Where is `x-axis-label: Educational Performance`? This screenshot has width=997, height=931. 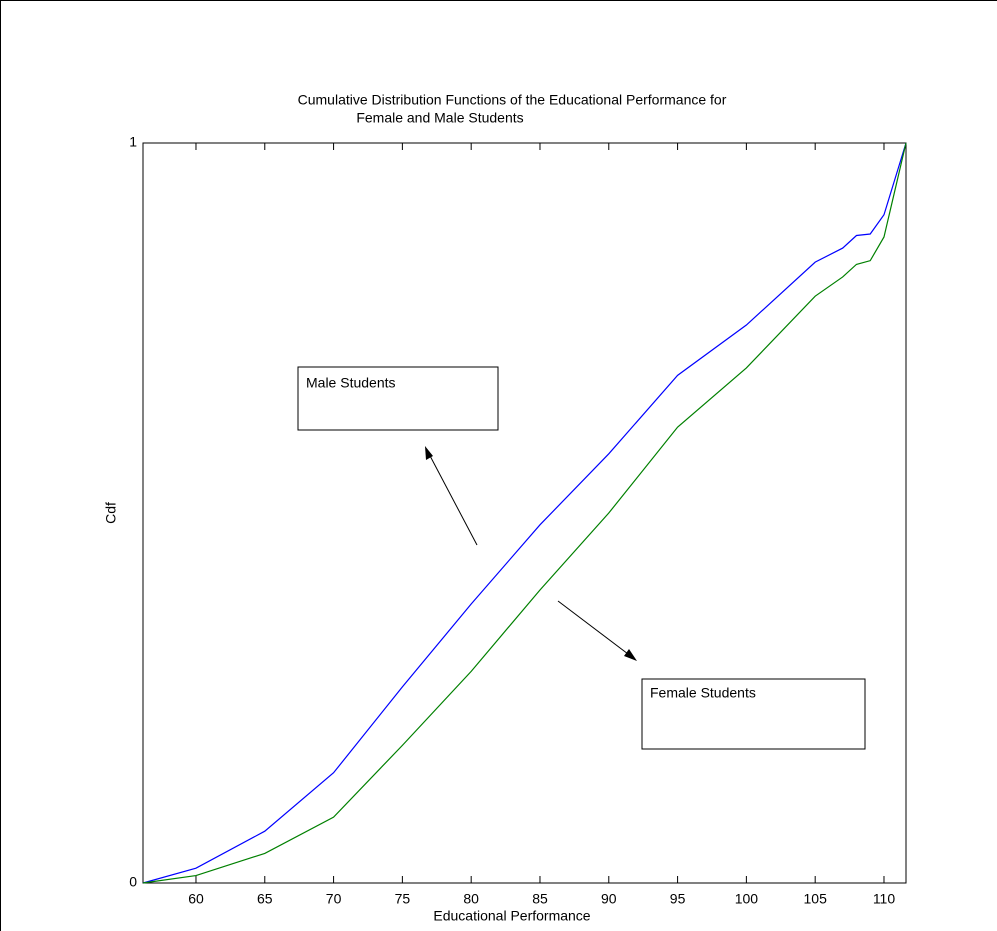
x-axis-label: Educational Performance is located at coordinates (511, 916).